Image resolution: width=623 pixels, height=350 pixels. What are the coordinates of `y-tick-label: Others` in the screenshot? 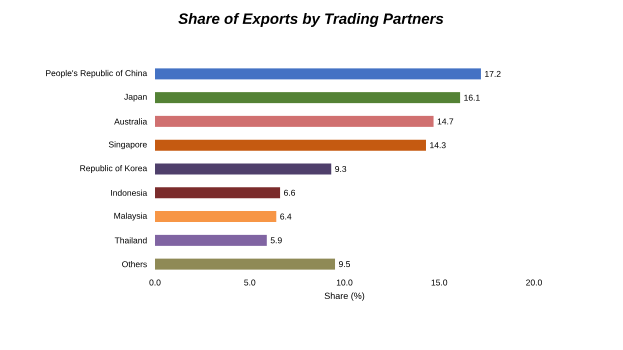 It's located at (134, 264).